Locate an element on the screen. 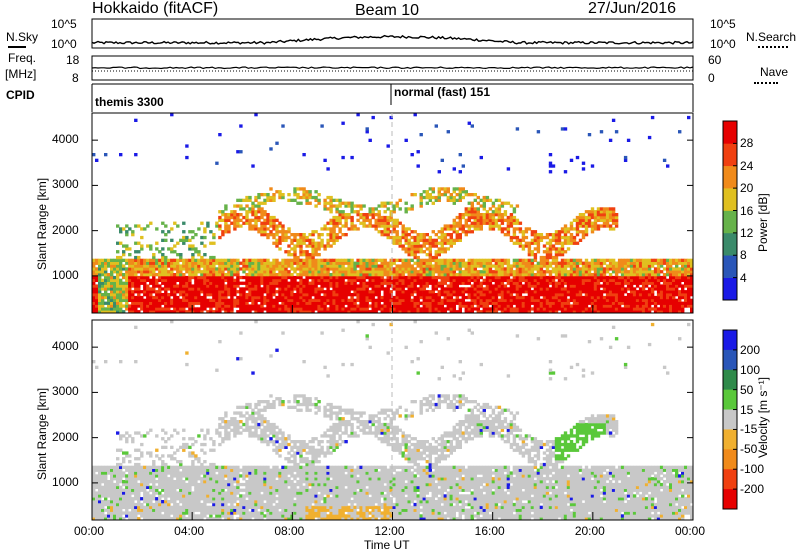 The height and width of the screenshot is (554, 800). velocity-cbar-tick: 100 is located at coordinates (750, 369).